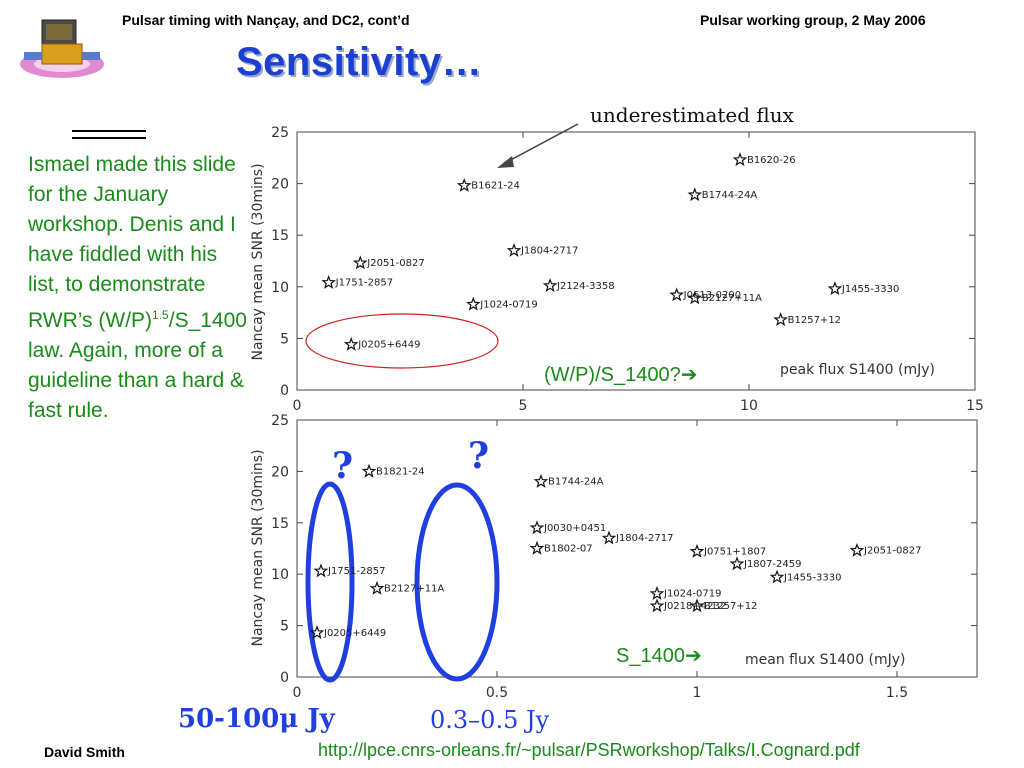 This screenshot has height=768, width=1024. Describe the element at coordinates (549, 251) in the screenshot. I see `top-point-label: J1804-2717` at that location.